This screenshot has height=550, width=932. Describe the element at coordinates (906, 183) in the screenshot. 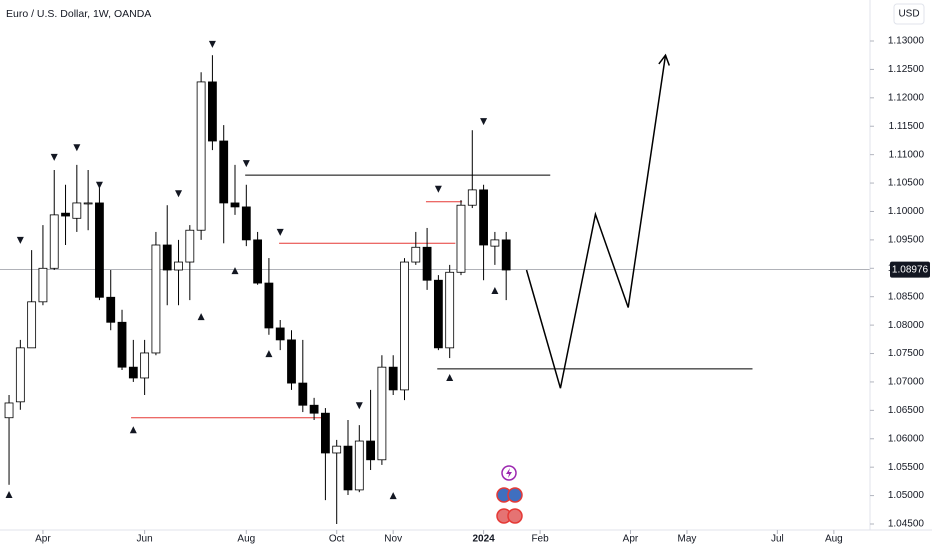

I see `y-tick-label: 1.10500` at that location.